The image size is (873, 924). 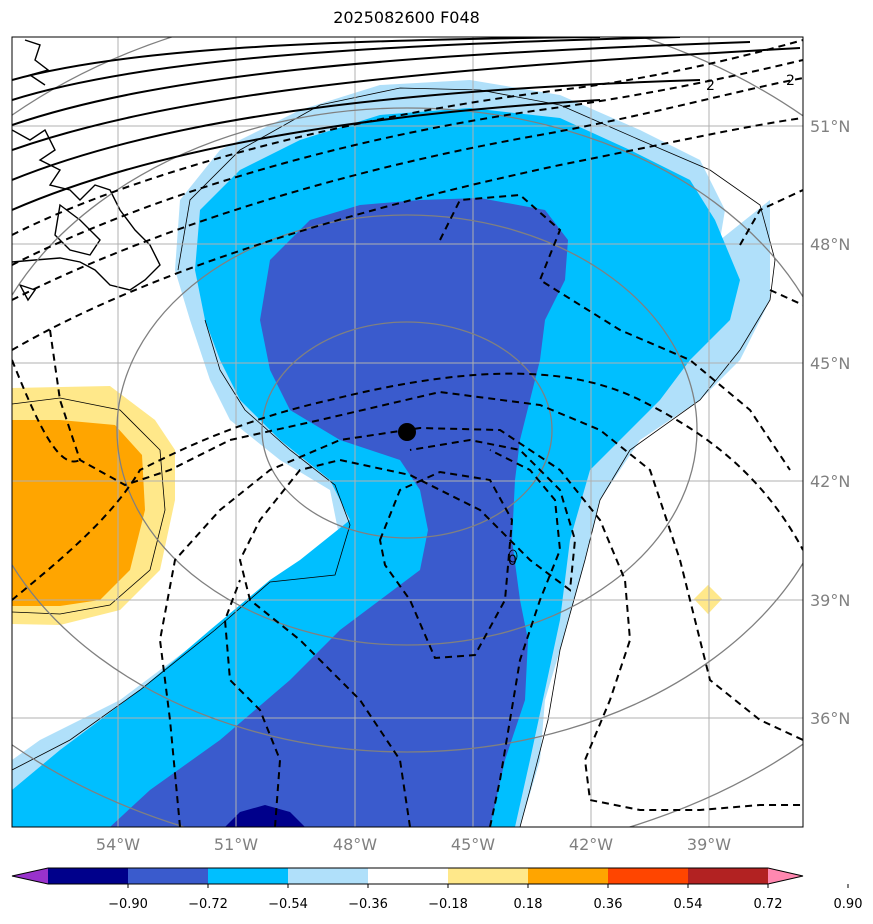 What do you see at coordinates (591, 844) in the screenshot?
I see `lon-label: 42°W` at bounding box center [591, 844].